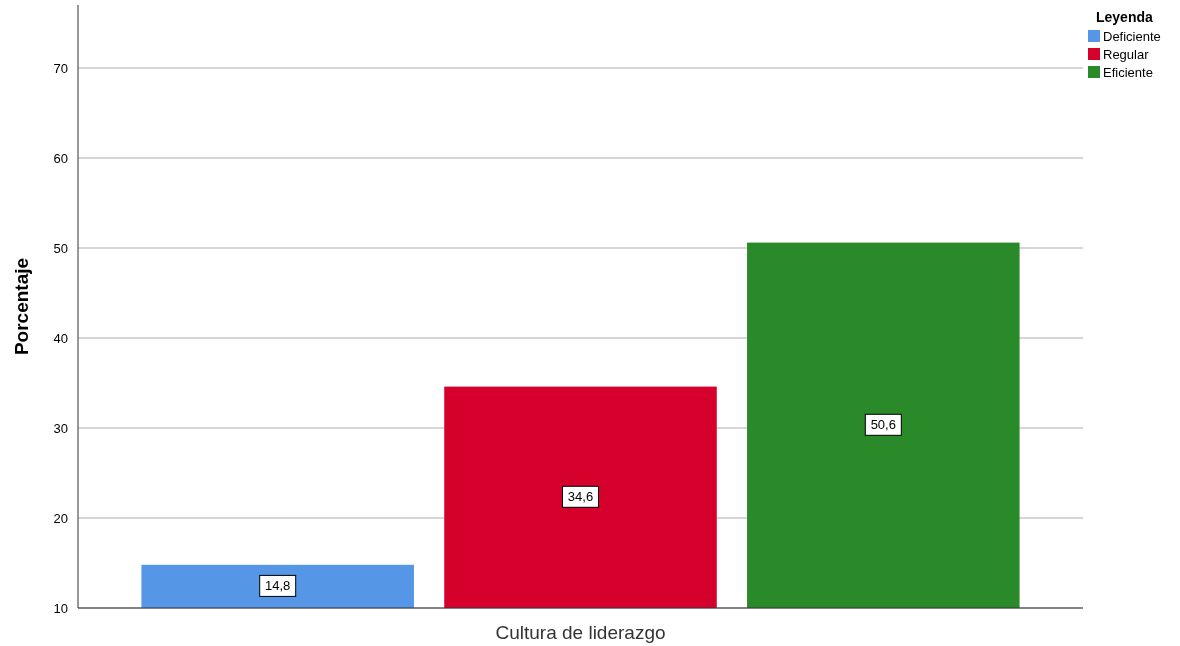  Describe the element at coordinates (60, 518) in the screenshot. I see `y-tick-label: 20` at that location.